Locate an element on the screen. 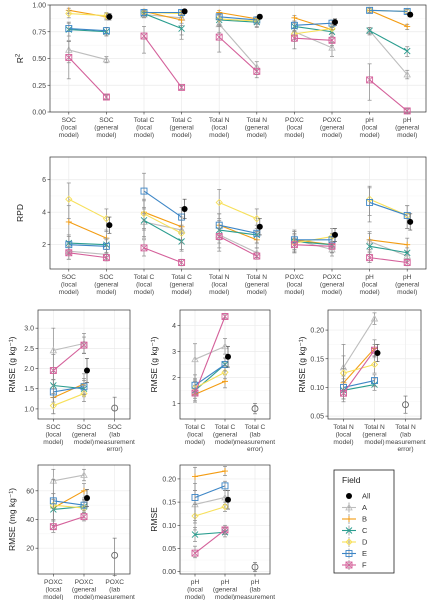 This screenshot has height=600, width=431. marker-triangle is located at coordinates (374, 318).